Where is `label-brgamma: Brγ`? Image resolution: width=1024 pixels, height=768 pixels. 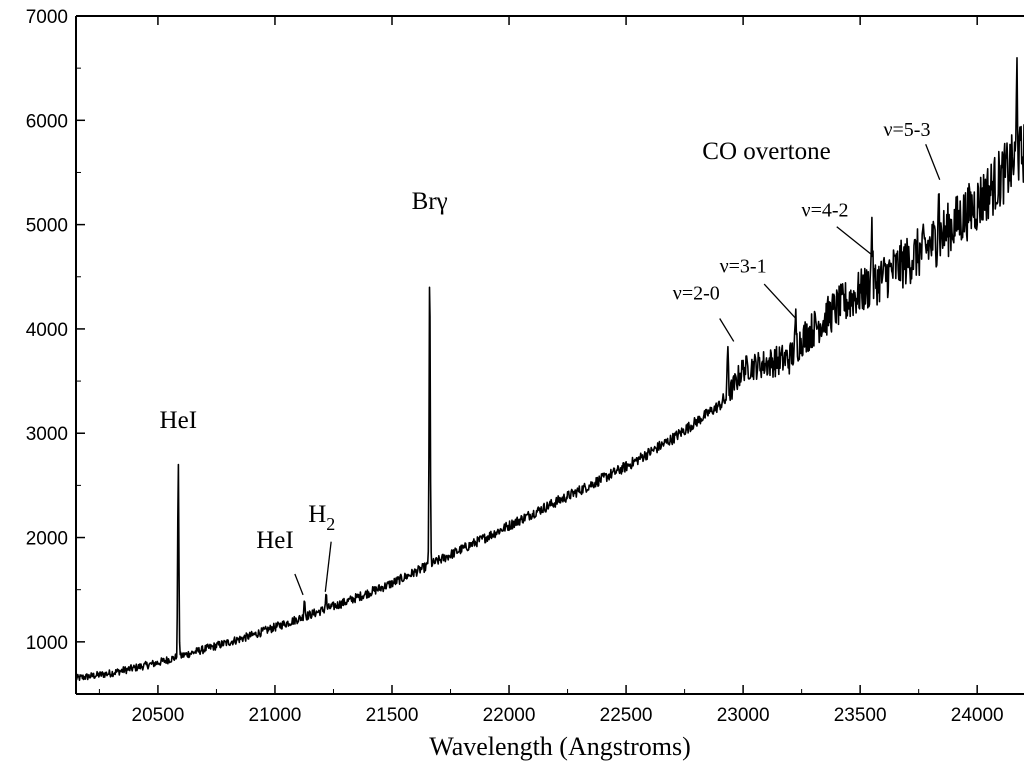
label-brgamma: Brγ is located at coordinates (430, 201).